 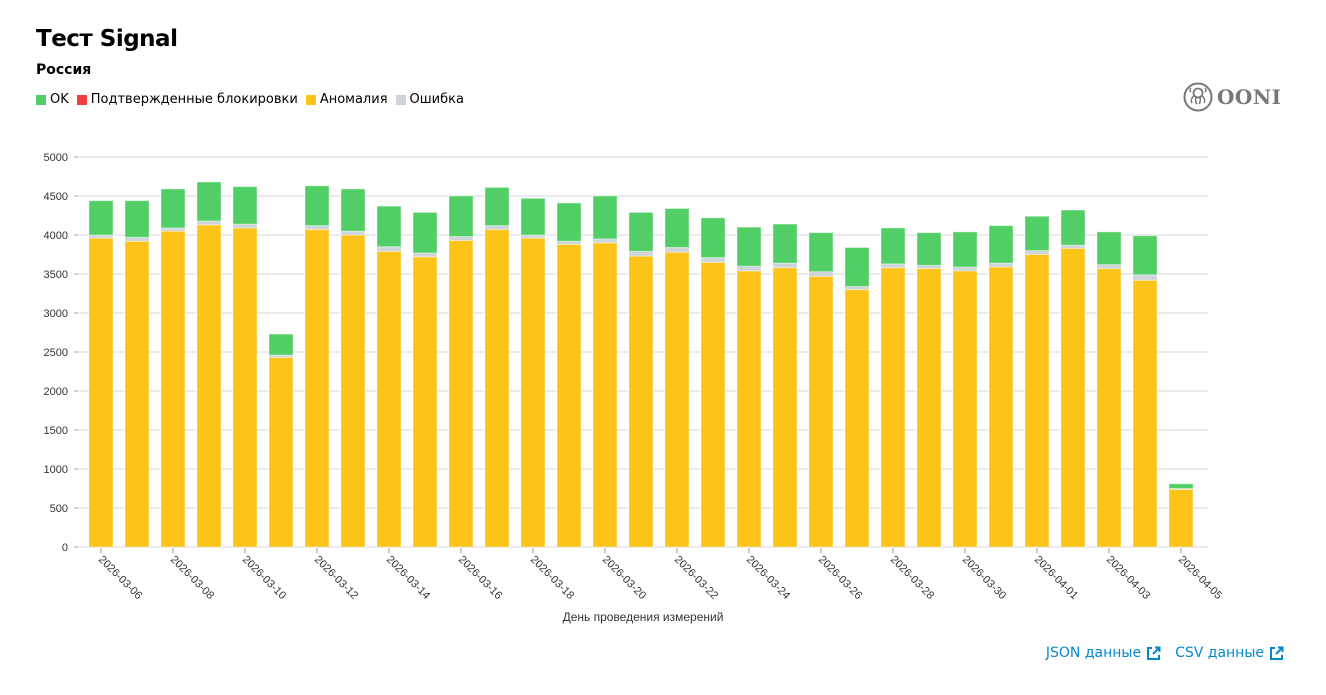 What do you see at coordinates (1229, 653) in the screenshot?
I see `csv-data-link: CSV данные` at bounding box center [1229, 653].